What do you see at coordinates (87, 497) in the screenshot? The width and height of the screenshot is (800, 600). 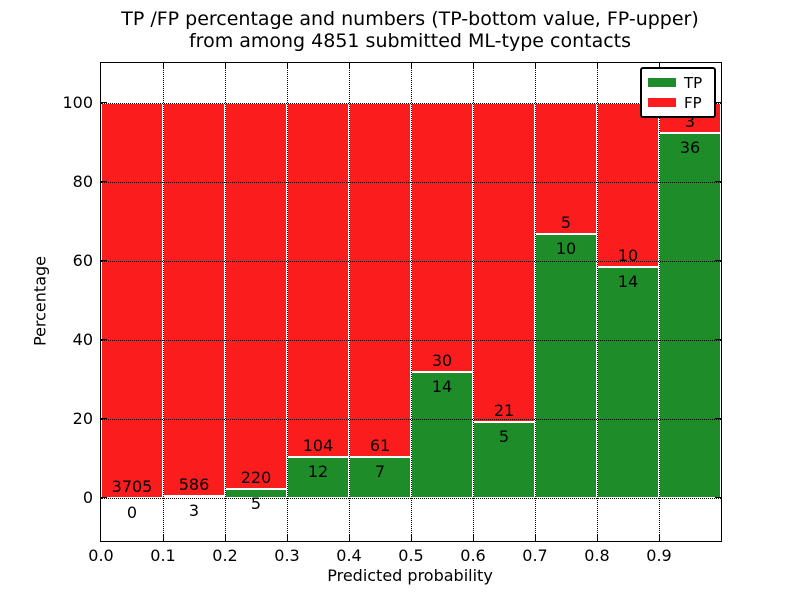 I see `y-tick-label: 0` at bounding box center [87, 497].